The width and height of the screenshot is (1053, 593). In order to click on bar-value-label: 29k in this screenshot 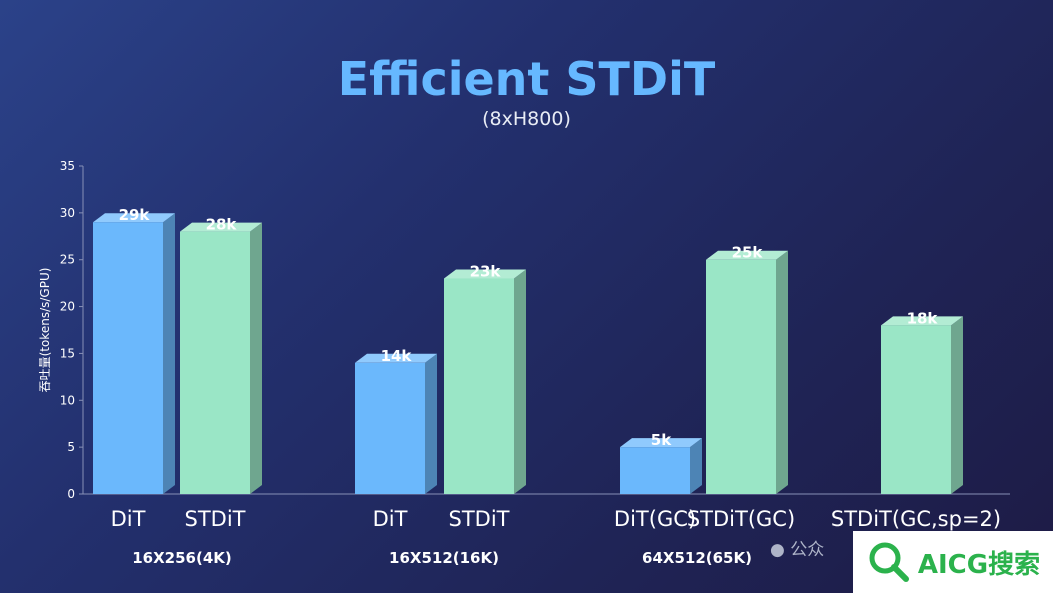, I will do `click(135, 215)`.